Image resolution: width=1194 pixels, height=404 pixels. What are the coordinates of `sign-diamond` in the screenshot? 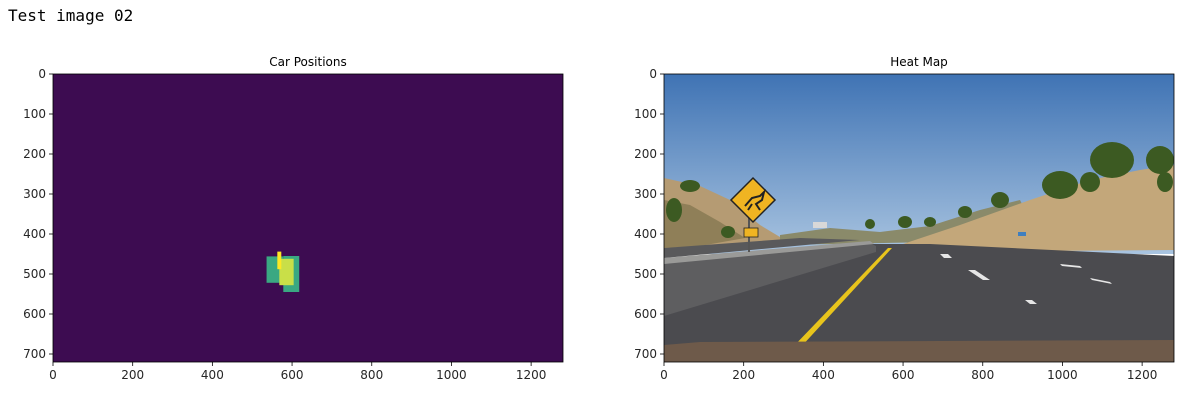 It's located at (753, 200).